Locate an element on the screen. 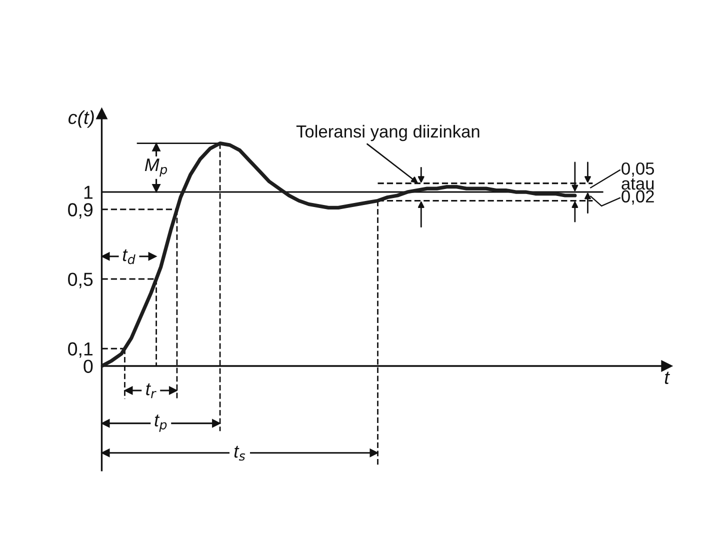 The image size is (720, 540). text: 0,02 is located at coordinates (638, 197).